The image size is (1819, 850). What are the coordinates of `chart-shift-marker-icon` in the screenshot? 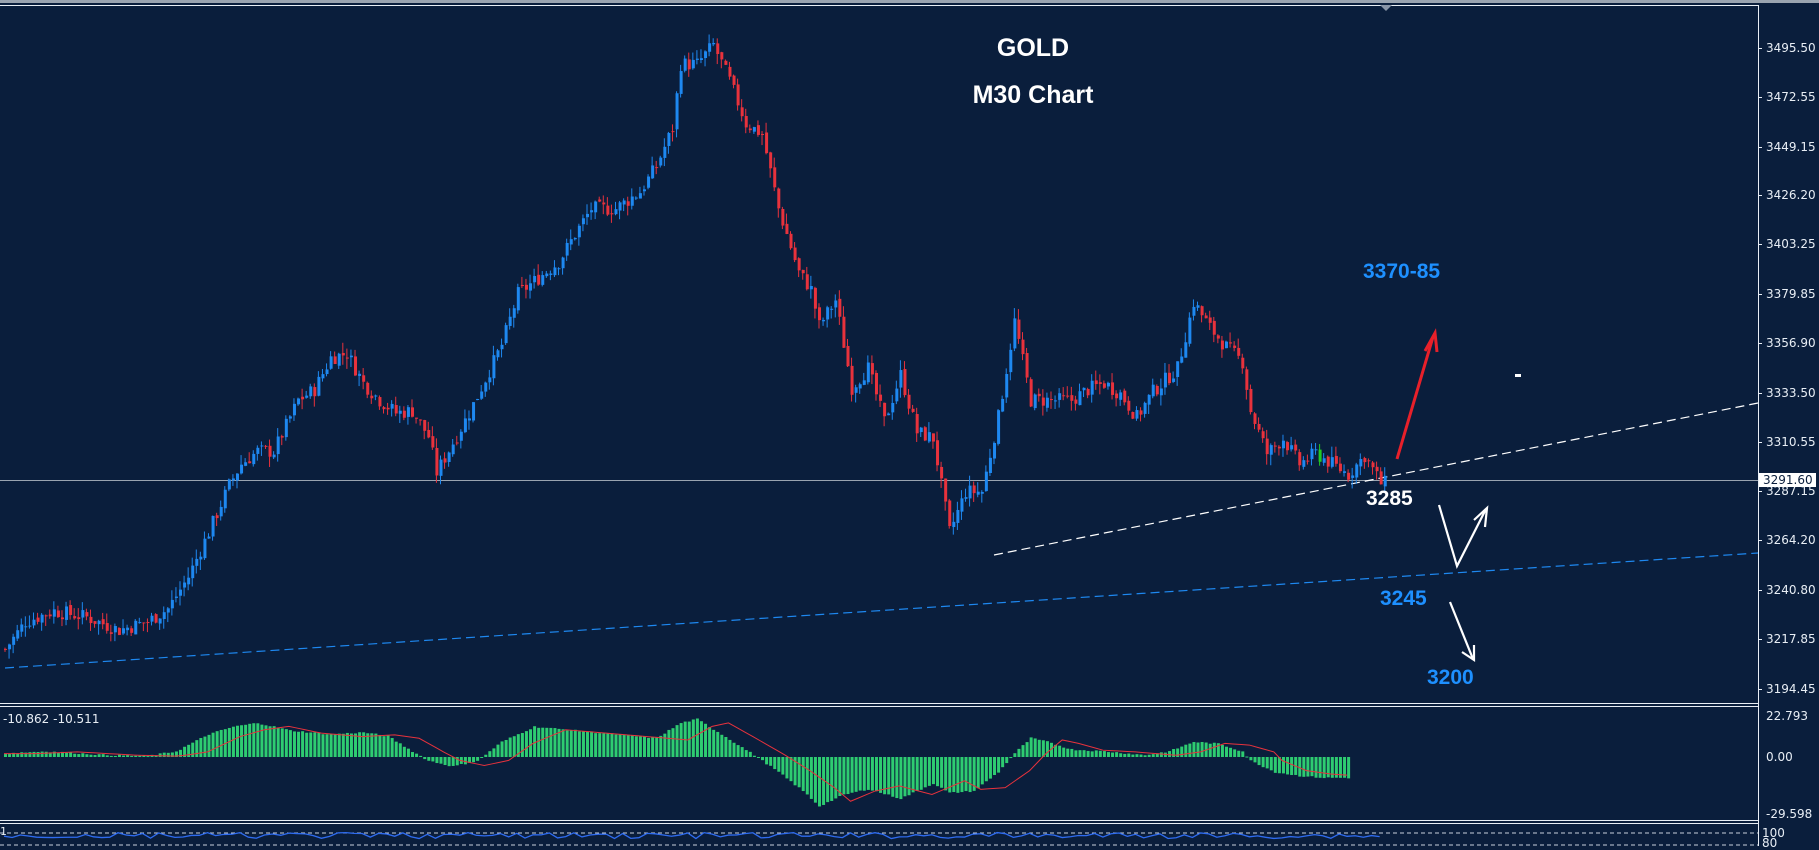 It's located at (1386, 8).